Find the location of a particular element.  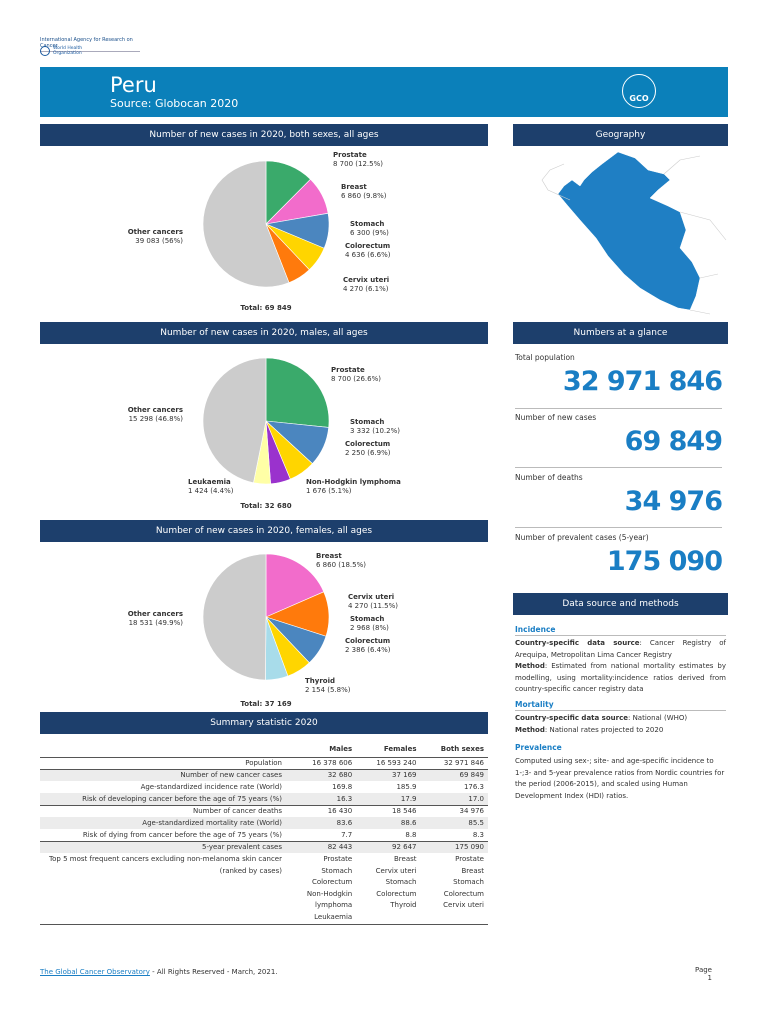

row-label: Age-standardized incidence rate (World) is located at coordinates (211, 787).